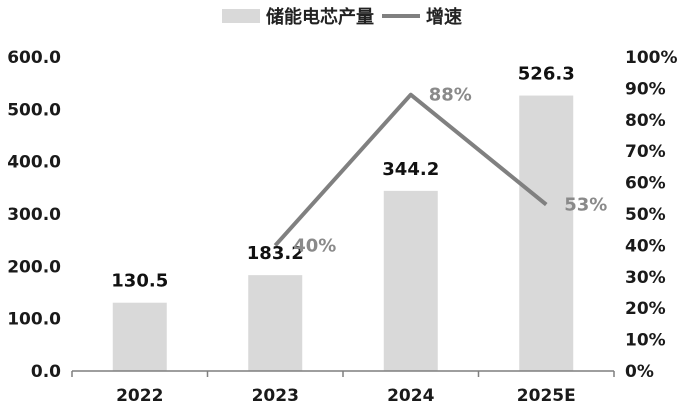  I want to click on right-axis-tick-label: 10%, so click(645, 341).